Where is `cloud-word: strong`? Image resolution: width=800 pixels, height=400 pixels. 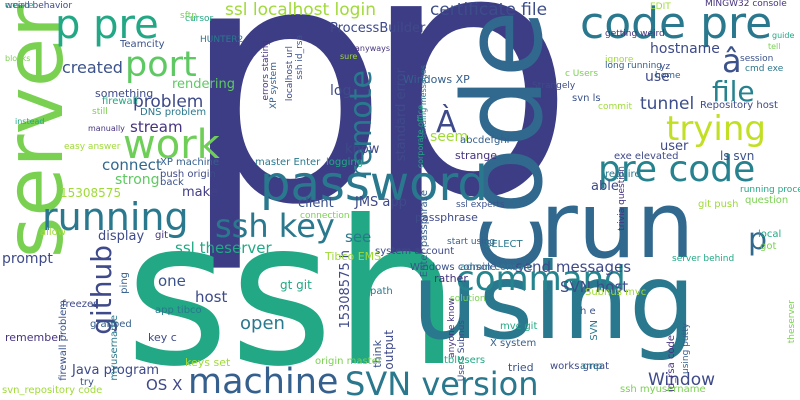 cloud-word: strong is located at coordinates (137, 180).